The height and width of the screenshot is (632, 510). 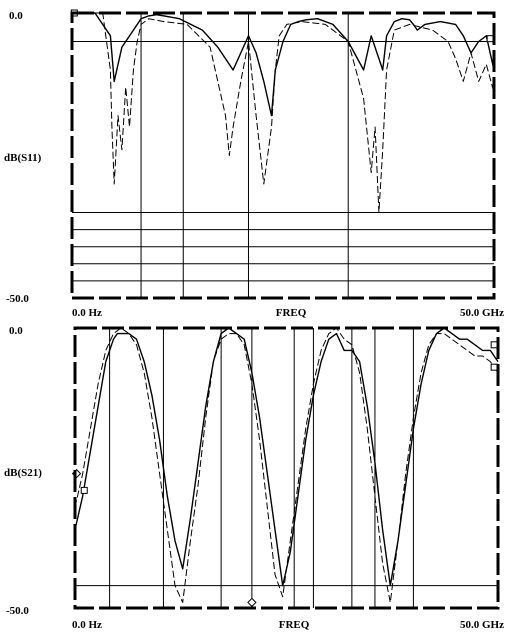 I want to click on diamond-marker, so click(x=252, y=602).